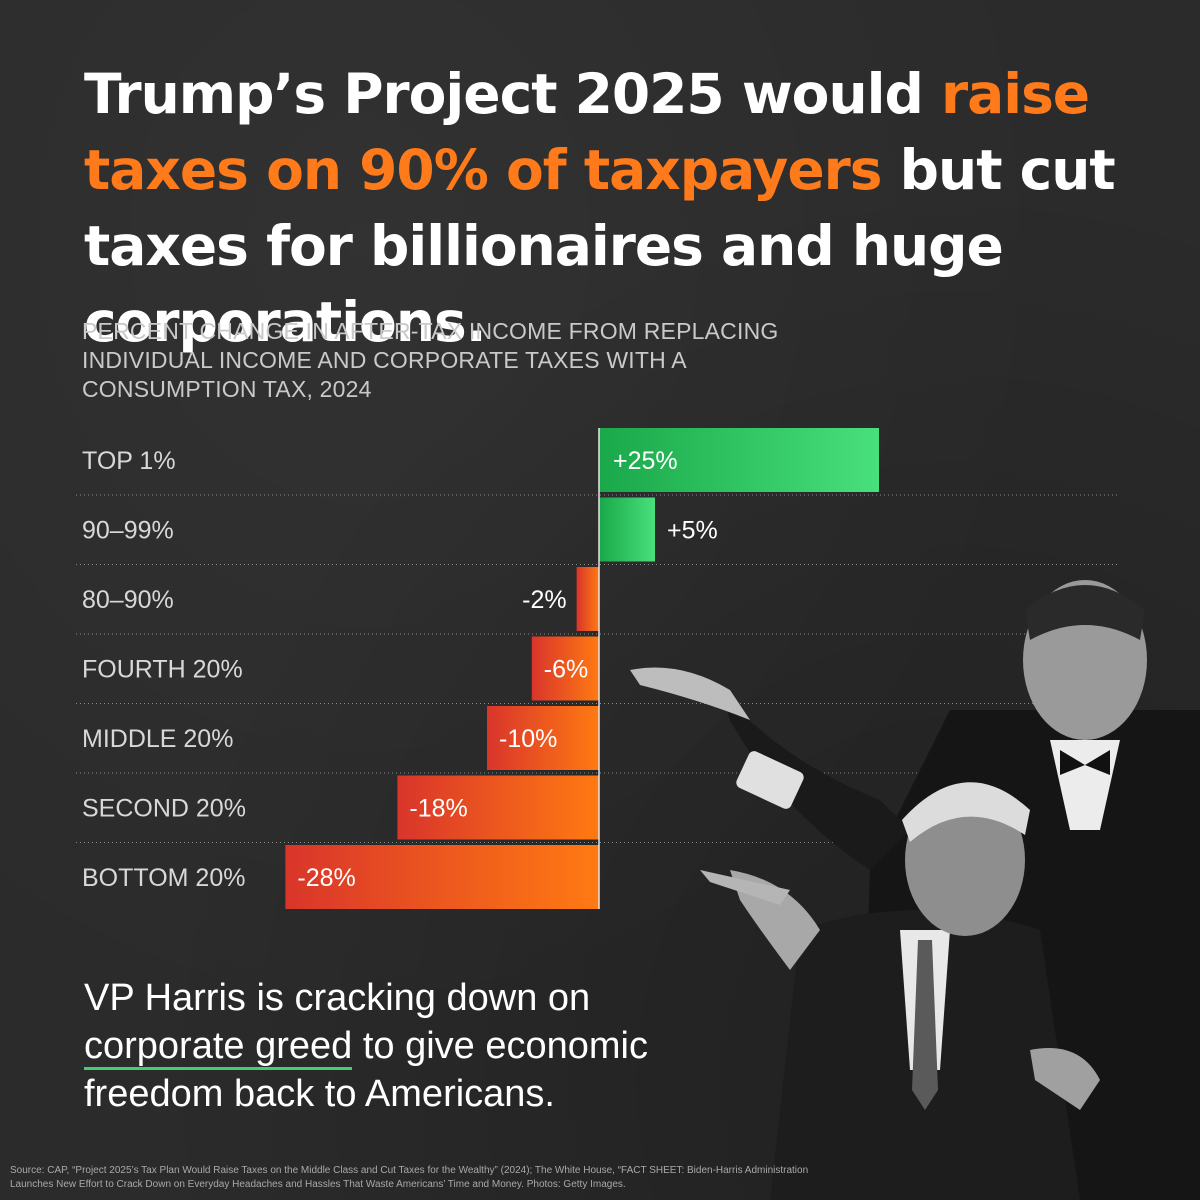 Image resolution: width=1200 pixels, height=1200 pixels. What do you see at coordinates (544, 600) in the screenshot?
I see `value-label: -2%` at bounding box center [544, 600].